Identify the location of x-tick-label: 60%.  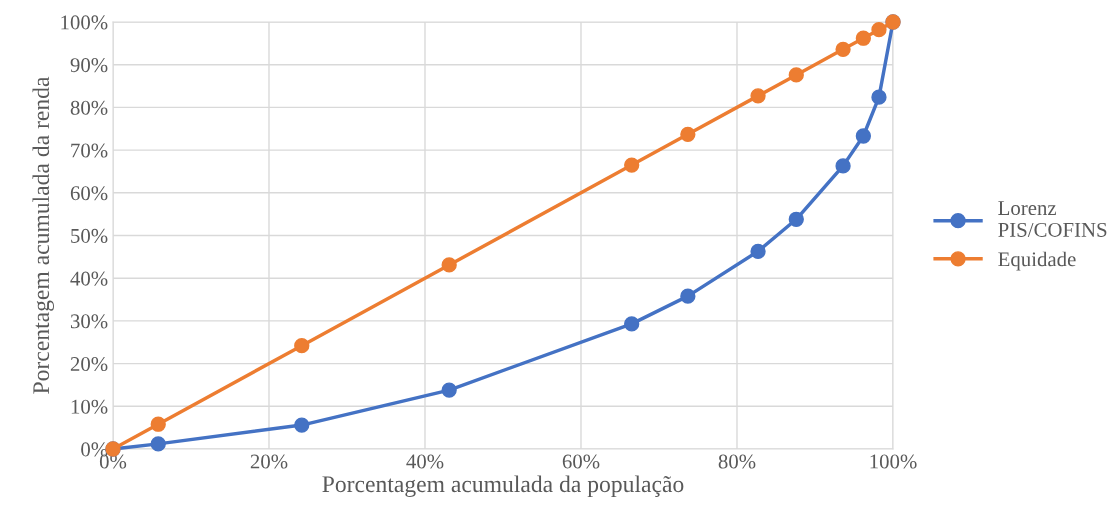
(581, 461).